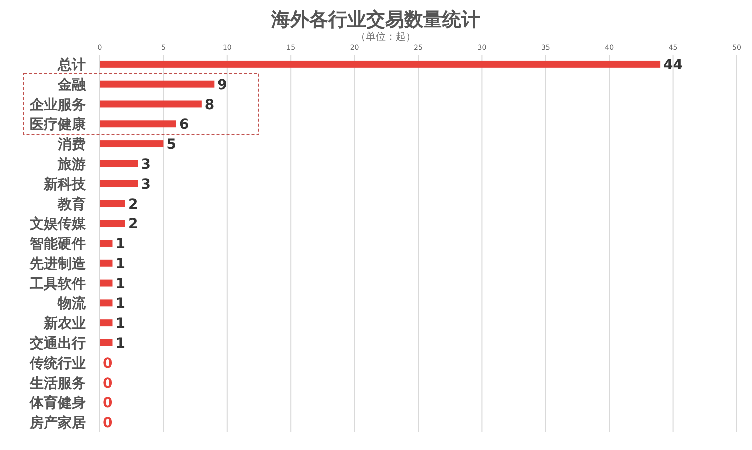 The height and width of the screenshot is (450, 752). What do you see at coordinates (57, 423) in the screenshot?
I see `y-tick-label: 房产家居` at bounding box center [57, 423].